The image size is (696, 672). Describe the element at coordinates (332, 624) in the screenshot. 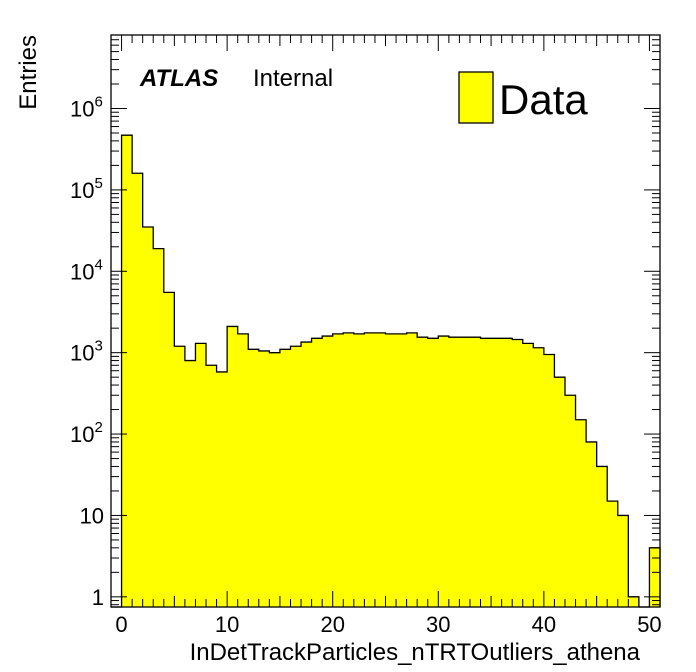

I see `x-tick-label: 20` at that location.